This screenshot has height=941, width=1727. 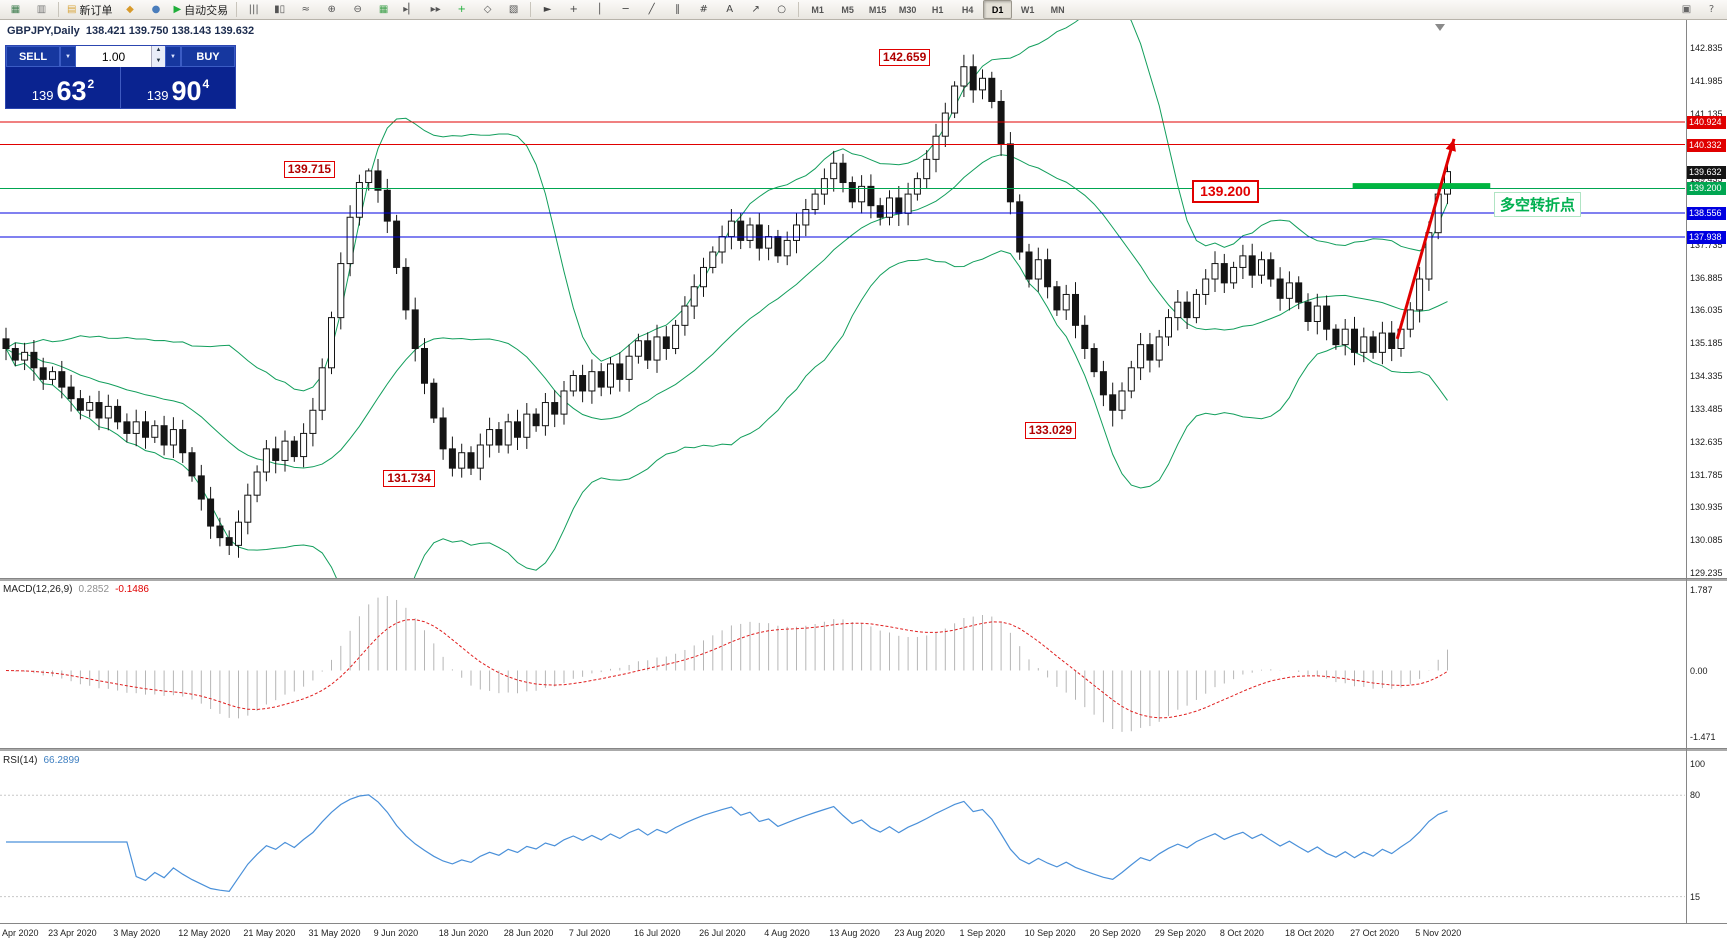 What do you see at coordinates (726, 669) in the screenshot?
I see `macd-signal-line` at bounding box center [726, 669].